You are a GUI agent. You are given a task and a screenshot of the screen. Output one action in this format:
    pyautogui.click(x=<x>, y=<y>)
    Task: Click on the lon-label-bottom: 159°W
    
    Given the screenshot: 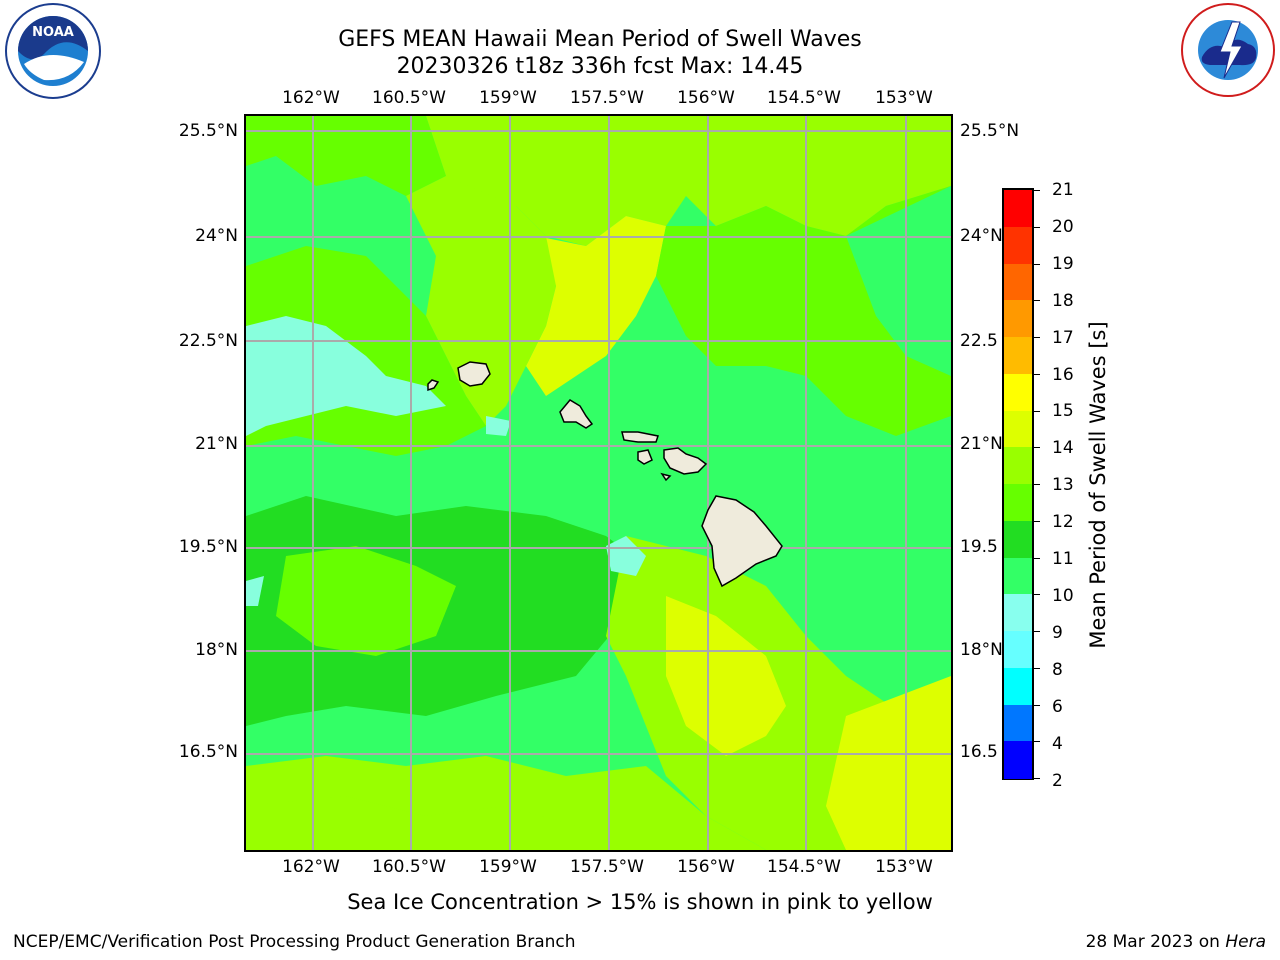 What is the action you would take?
    pyautogui.click(x=508, y=867)
    